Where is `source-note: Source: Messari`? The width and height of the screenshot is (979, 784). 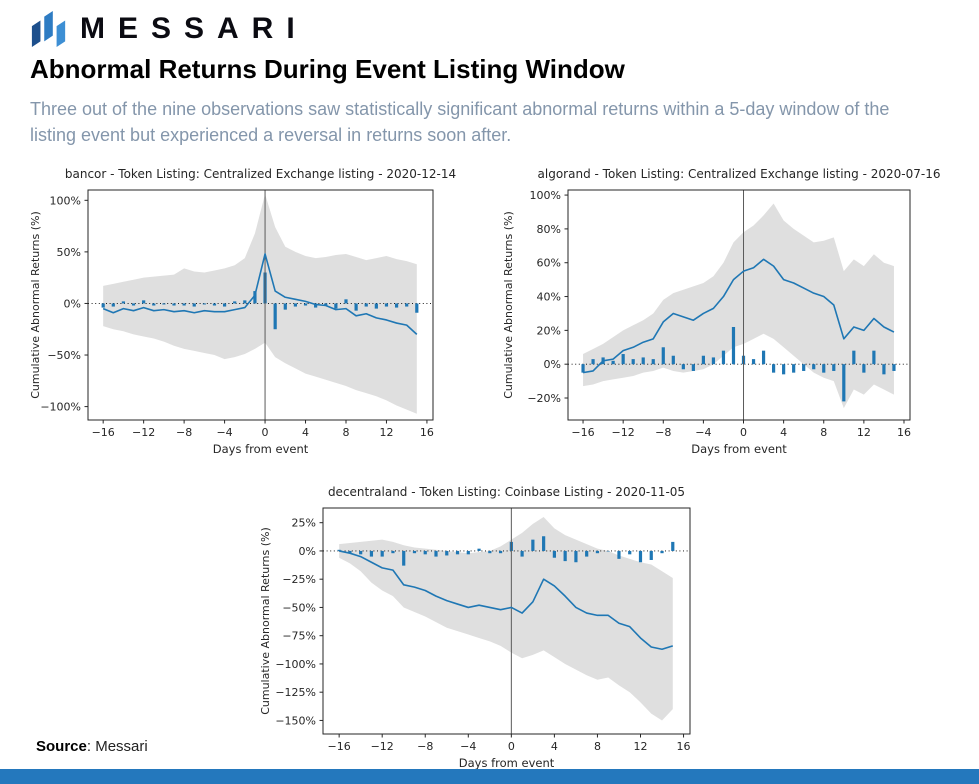 source-note: Source: Messari is located at coordinates (92, 746).